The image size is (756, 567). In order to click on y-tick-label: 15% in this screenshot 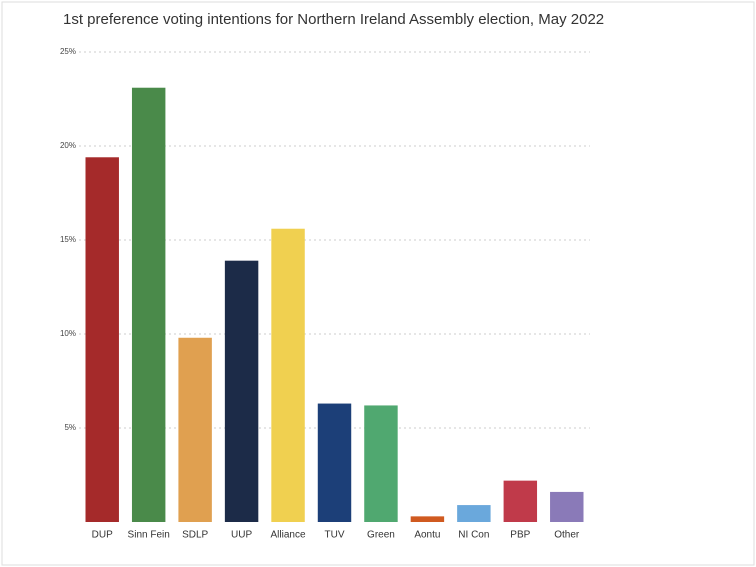, I will do `click(68, 239)`.